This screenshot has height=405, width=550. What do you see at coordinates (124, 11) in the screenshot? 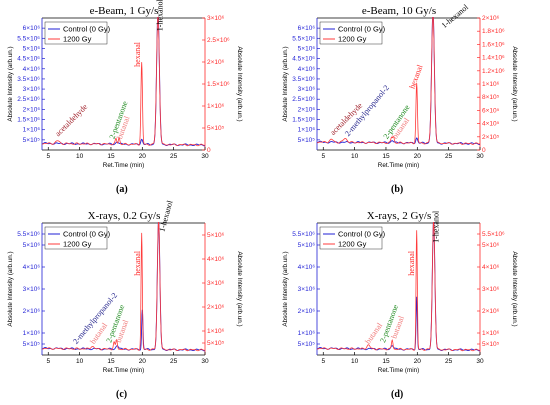
I see `panel-a-title: e-Beam, 1 Gy/s` at bounding box center [124, 11].